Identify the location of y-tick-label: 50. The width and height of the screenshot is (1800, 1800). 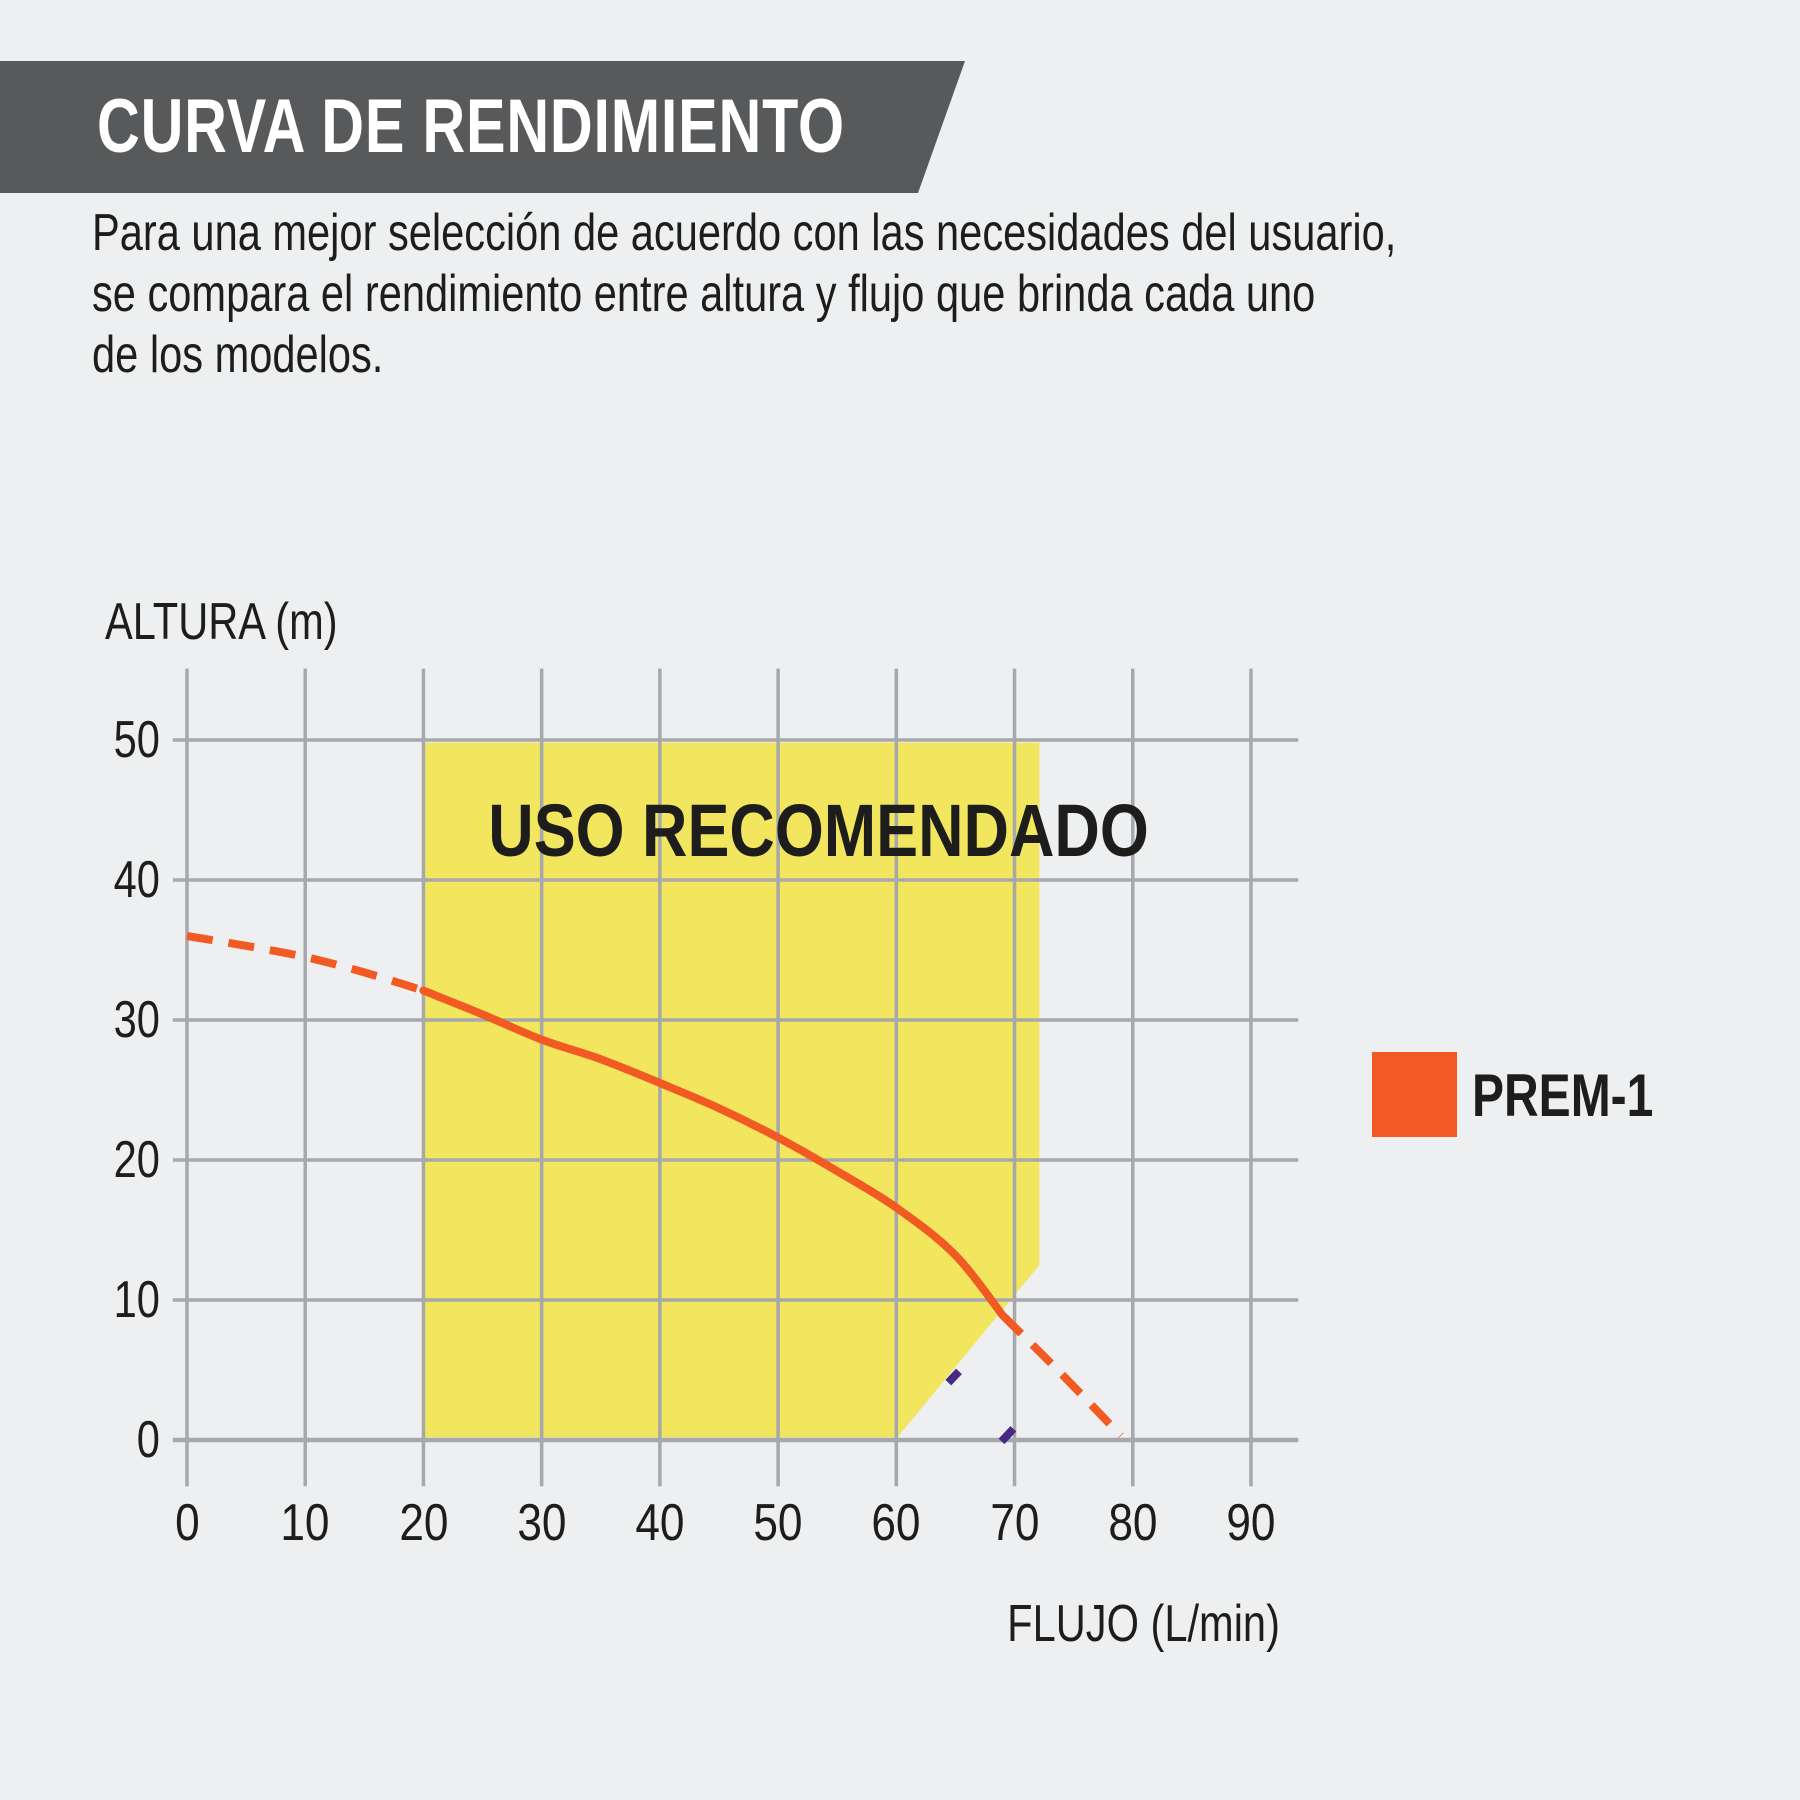
(136, 740).